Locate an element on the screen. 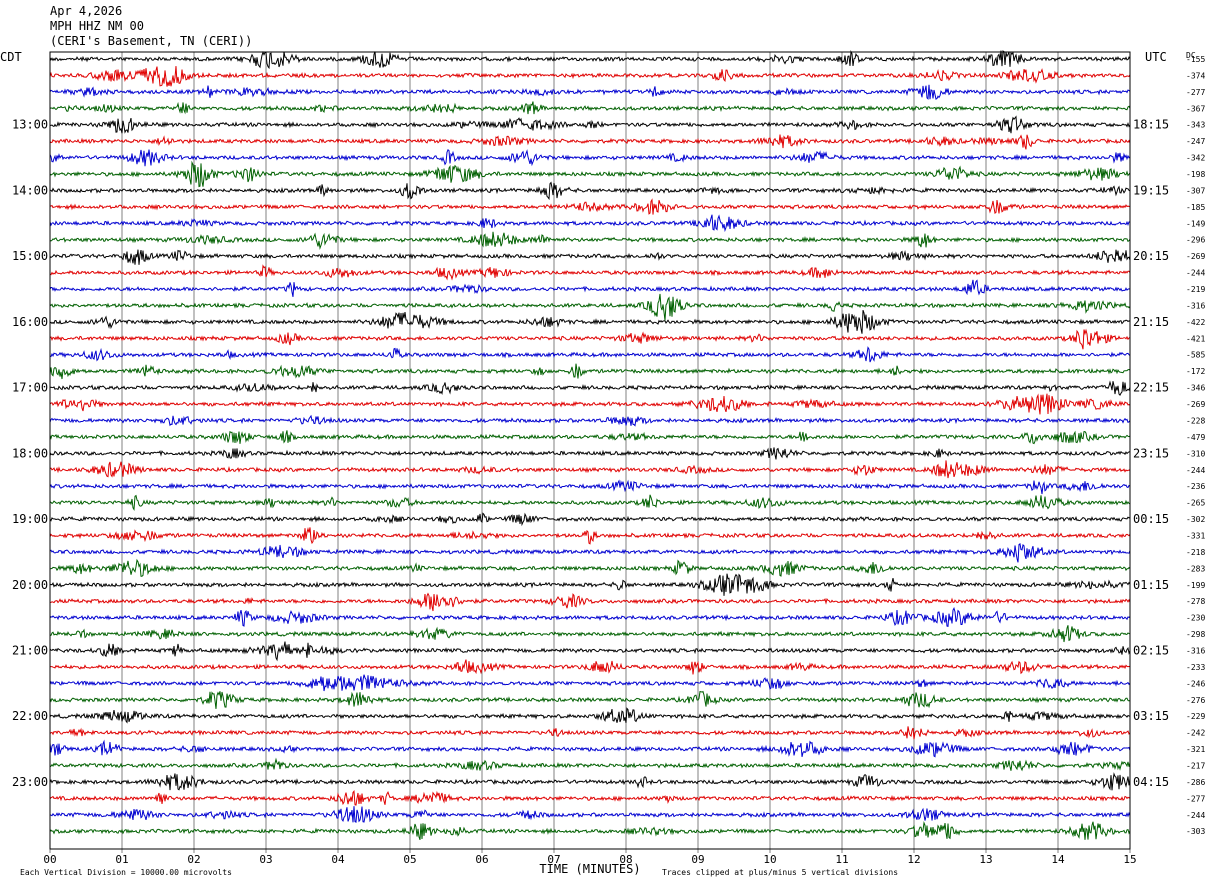 This screenshot has height=886, width=1210. left-hour-label: 18:00 is located at coordinates (30, 453).